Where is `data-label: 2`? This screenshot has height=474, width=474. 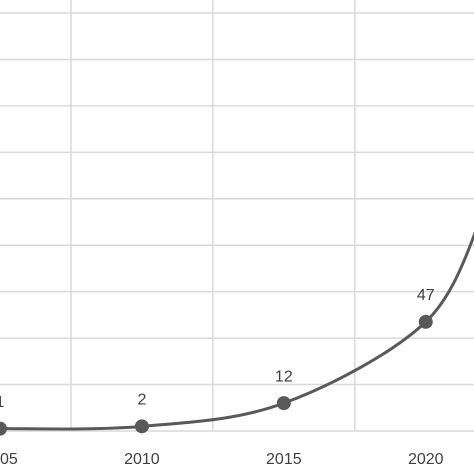 data-label: 2 is located at coordinates (141, 400).